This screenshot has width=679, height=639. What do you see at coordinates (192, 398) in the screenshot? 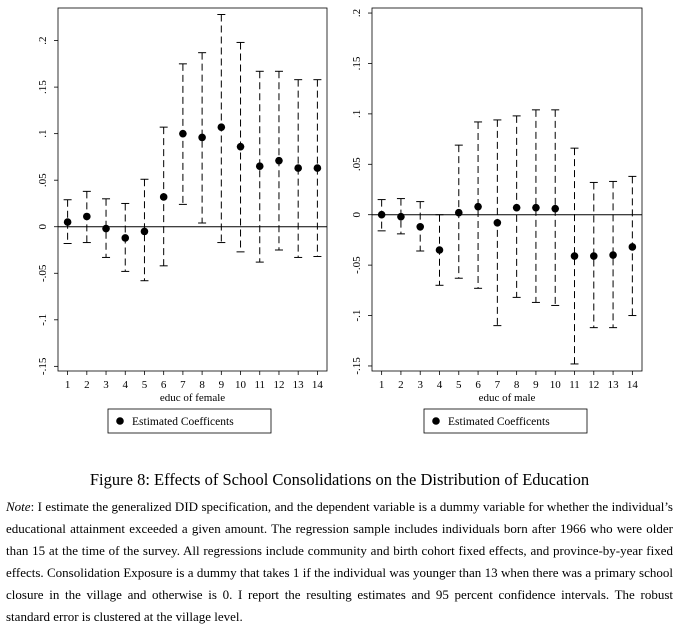
I see `x-axis-label: educ of female` at bounding box center [192, 398].